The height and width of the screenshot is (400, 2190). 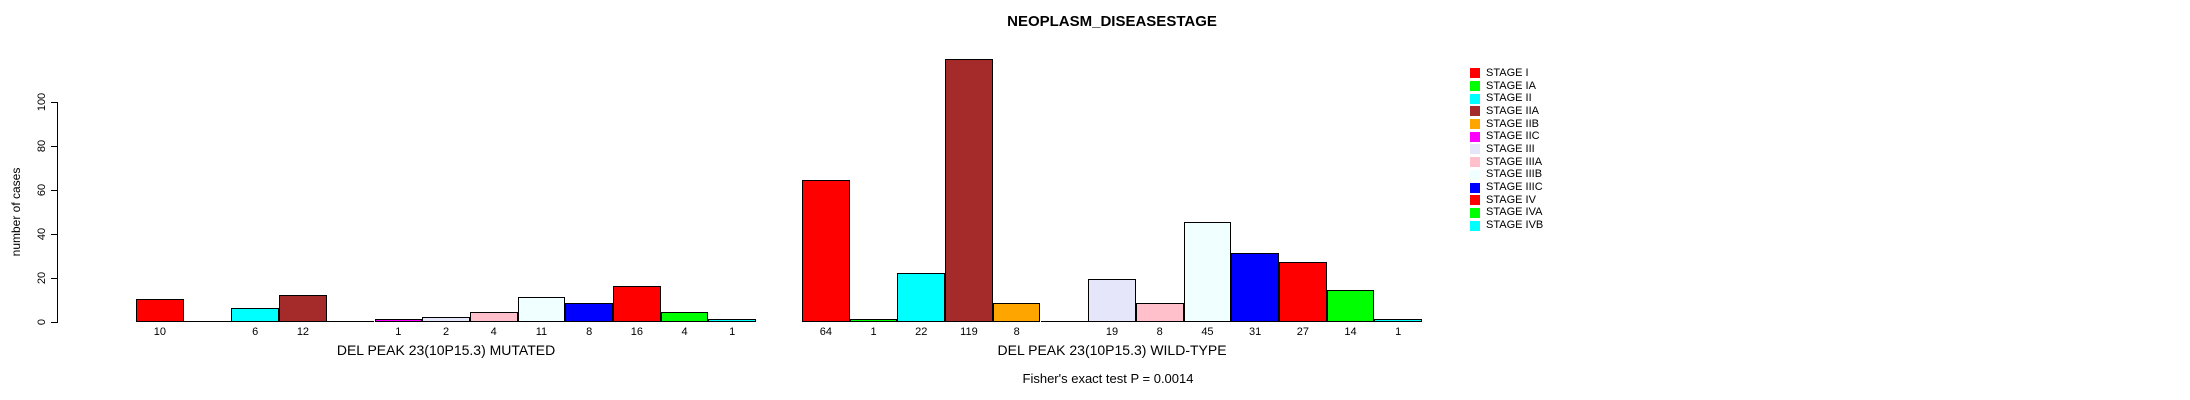 I want to click on legend-label: STAGE IIIB, so click(x=1514, y=174).